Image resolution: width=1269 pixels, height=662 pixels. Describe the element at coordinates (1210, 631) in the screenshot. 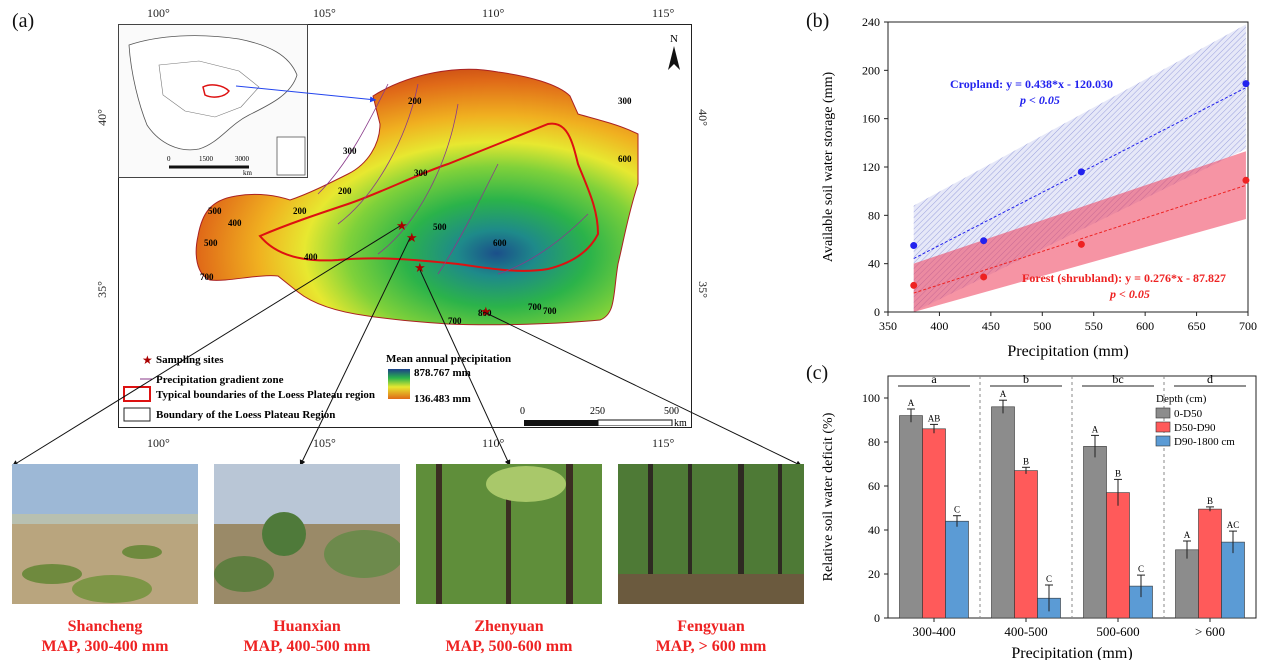

I see `x-tick-label: > 600` at that location.